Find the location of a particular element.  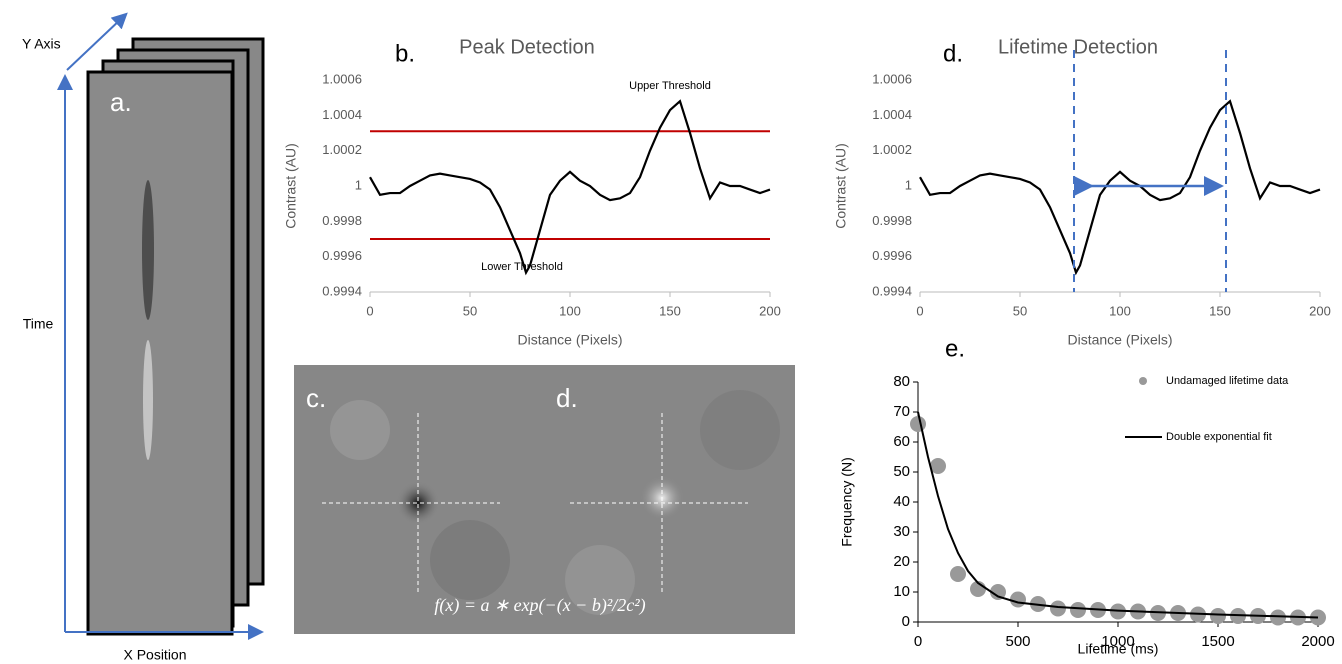

legend-marker is located at coordinates (1143, 381).